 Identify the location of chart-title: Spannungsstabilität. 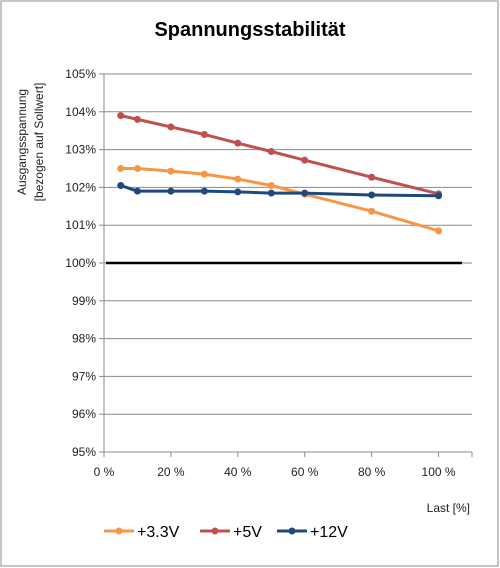
(249, 30).